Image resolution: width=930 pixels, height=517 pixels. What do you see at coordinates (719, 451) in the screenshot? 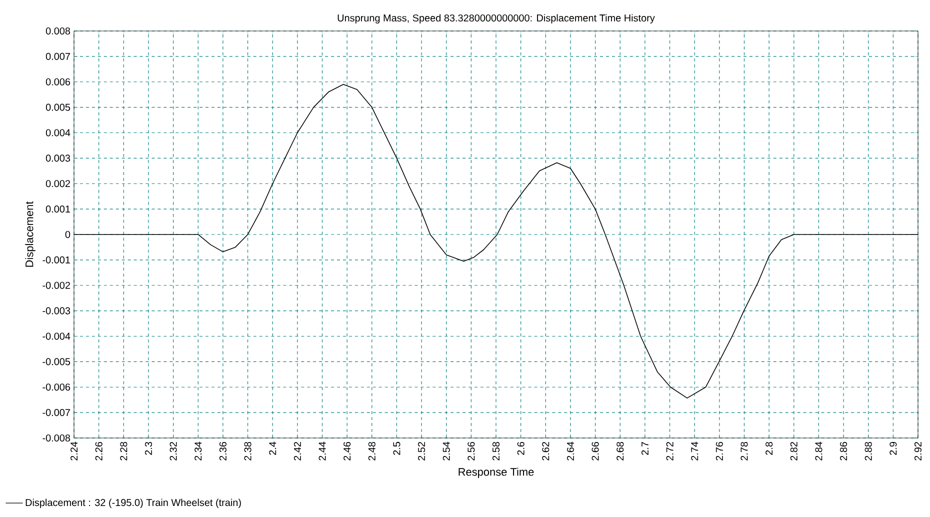
I see `x-tick-label: 2.76` at bounding box center [719, 451].